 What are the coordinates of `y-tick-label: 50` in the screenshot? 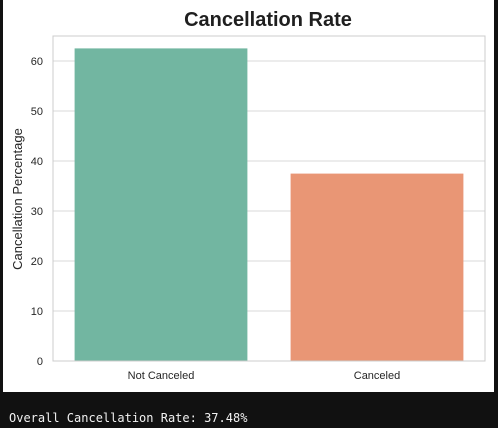 It's located at (37, 112).